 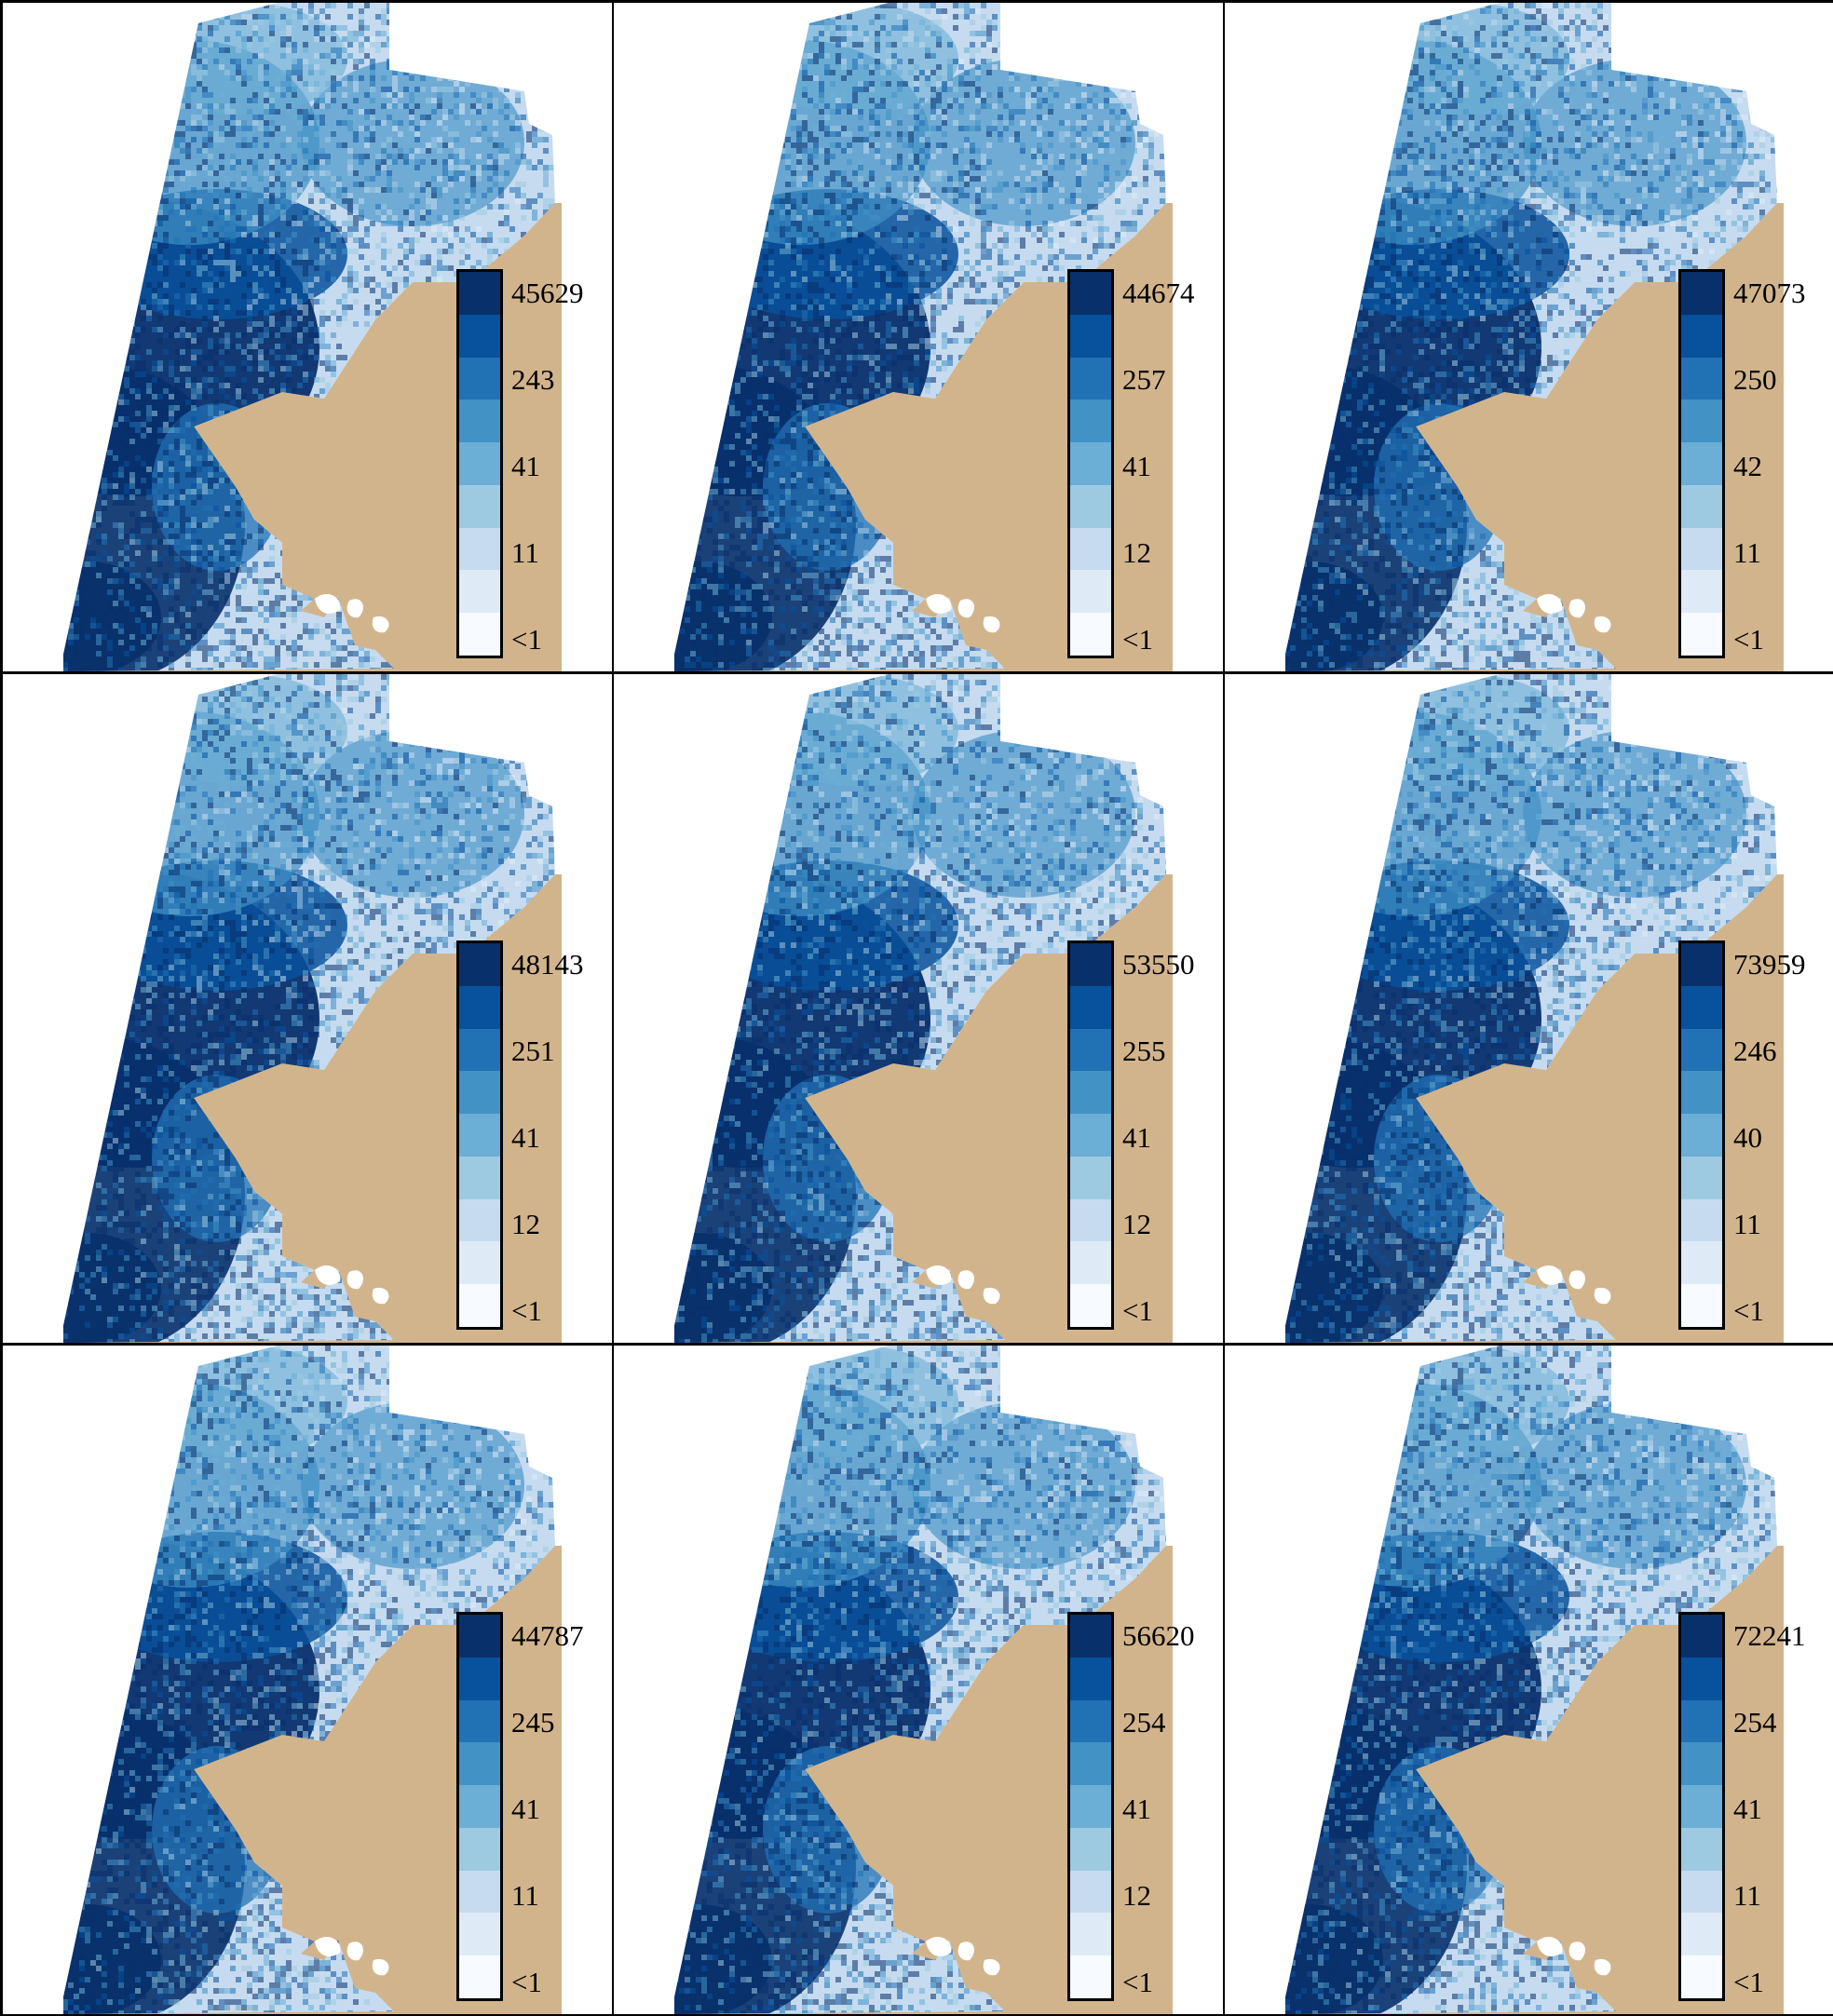 I want to click on map-panel-7: 44787 245 41 11 <1, so click(x=307, y=1680).